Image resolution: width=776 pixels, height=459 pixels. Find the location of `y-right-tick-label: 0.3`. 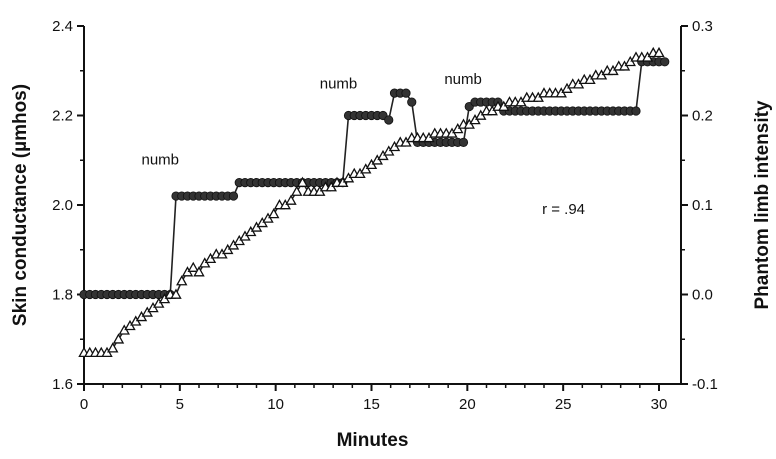

y-right-tick-label: 0.3 is located at coordinates (702, 26).